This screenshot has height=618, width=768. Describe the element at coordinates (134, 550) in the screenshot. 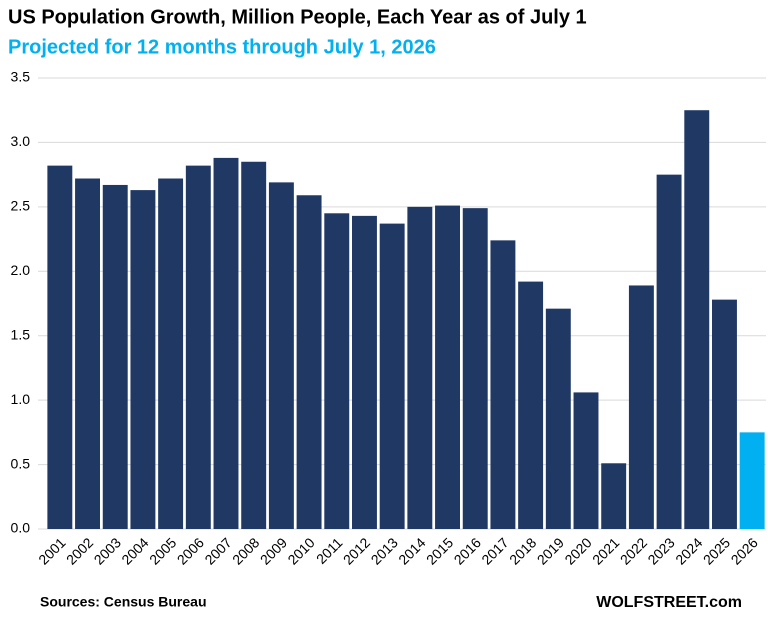

I see `x-tick-label: 2004` at that location.